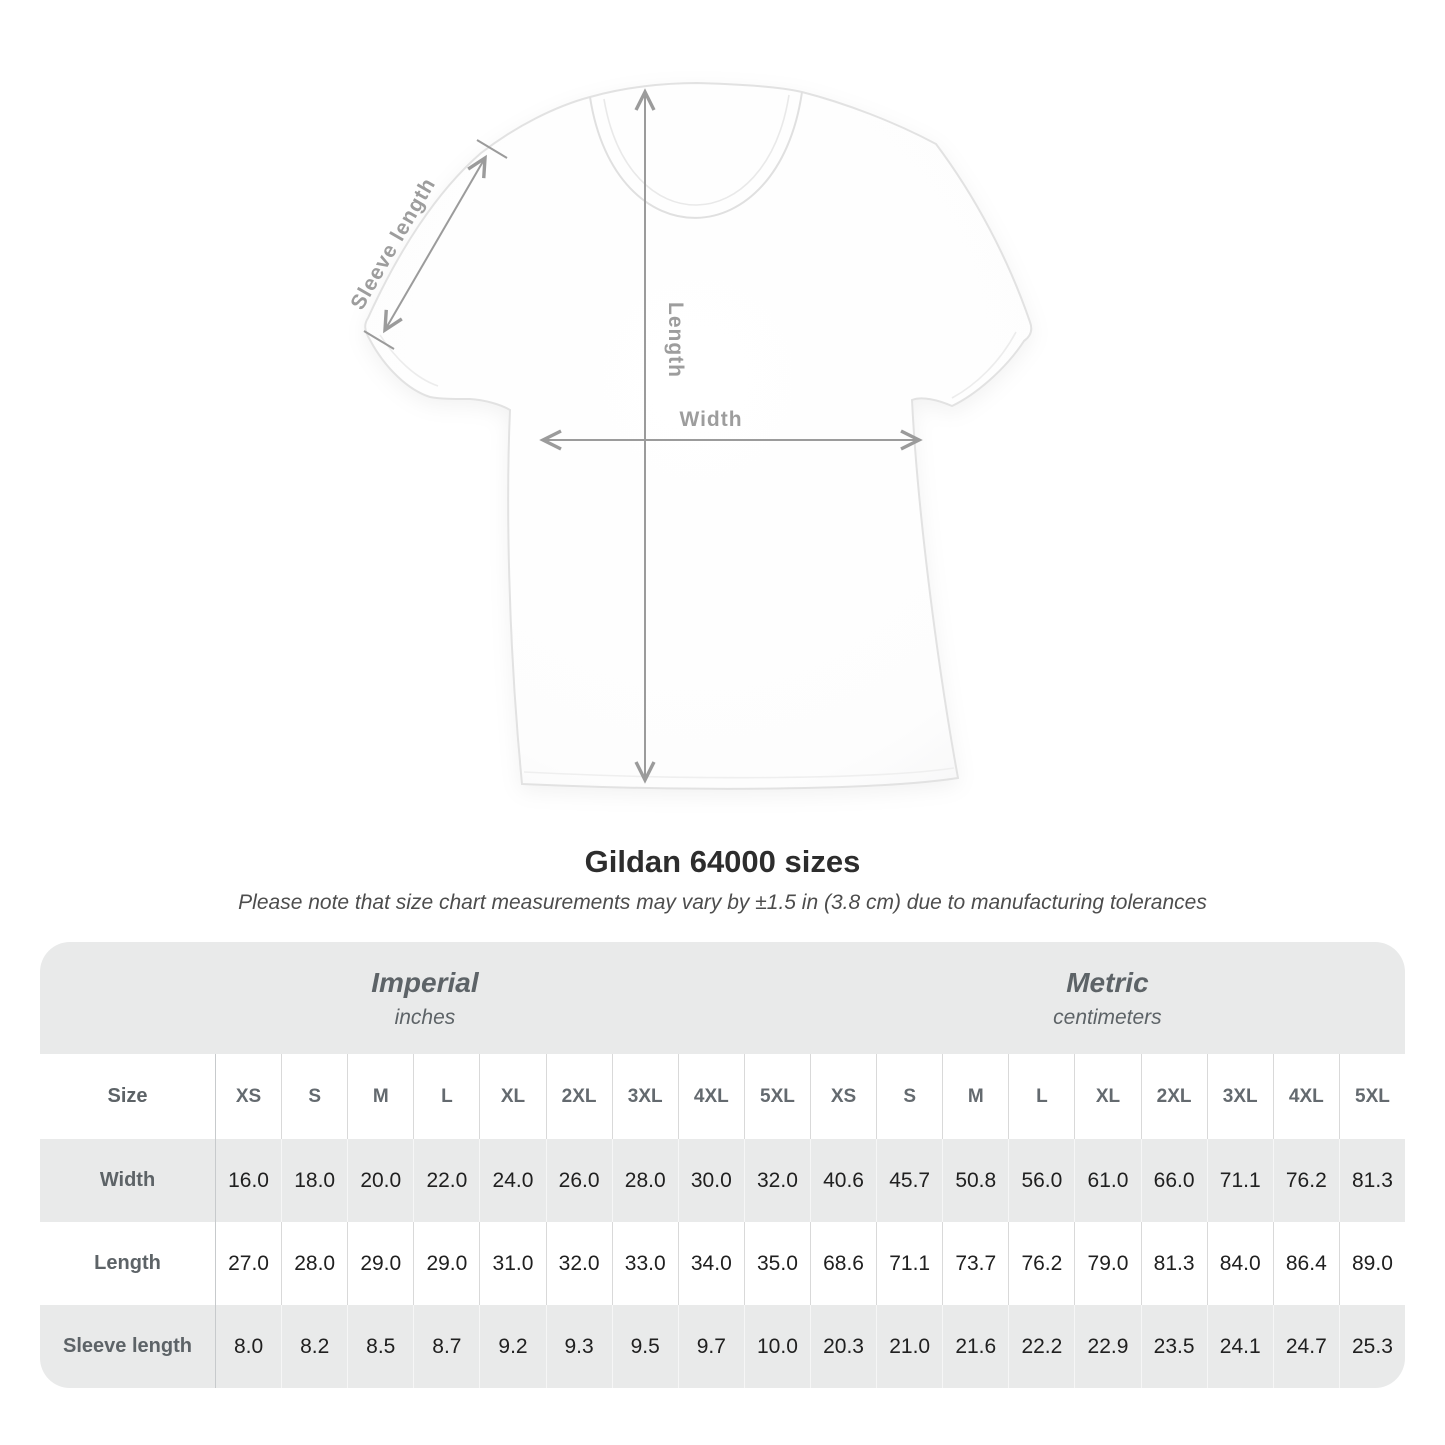 The height and width of the screenshot is (1445, 1445). What do you see at coordinates (1107, 1180) in the screenshot?
I see `cell-width-metric-xl: 61.0` at bounding box center [1107, 1180].